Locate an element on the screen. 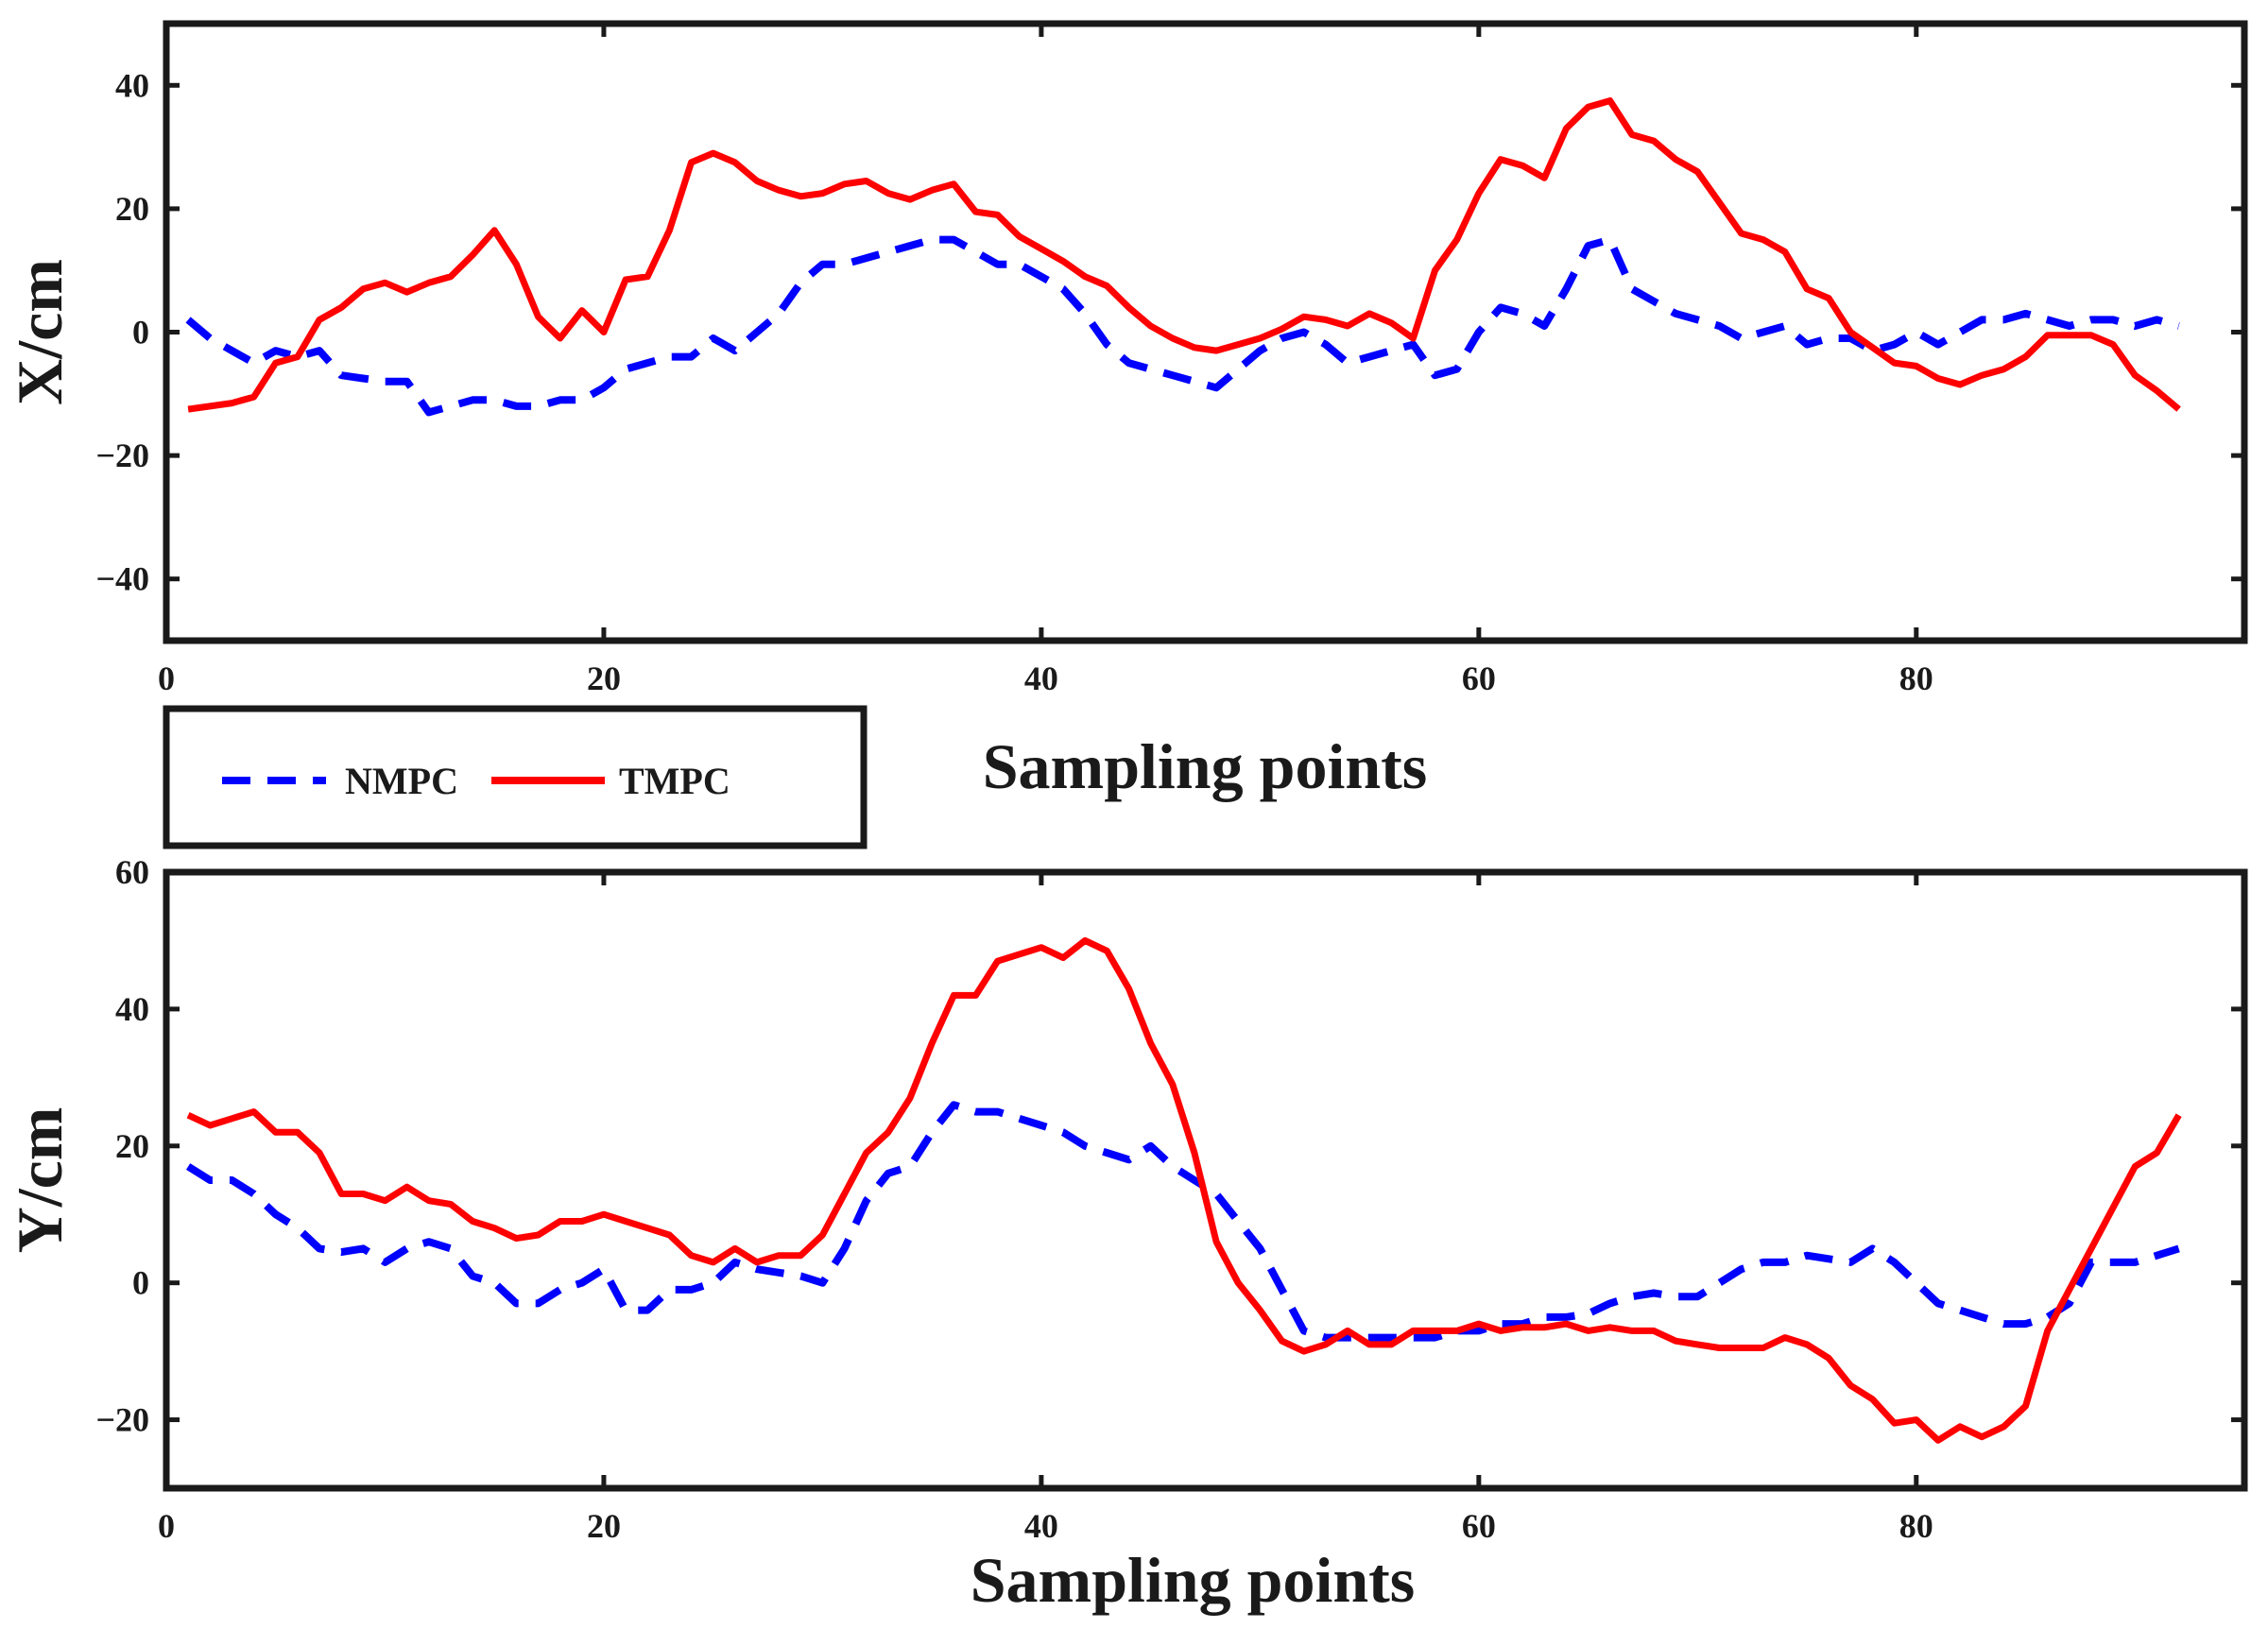  y-axis-title: X/cm is located at coordinates (40, 332).